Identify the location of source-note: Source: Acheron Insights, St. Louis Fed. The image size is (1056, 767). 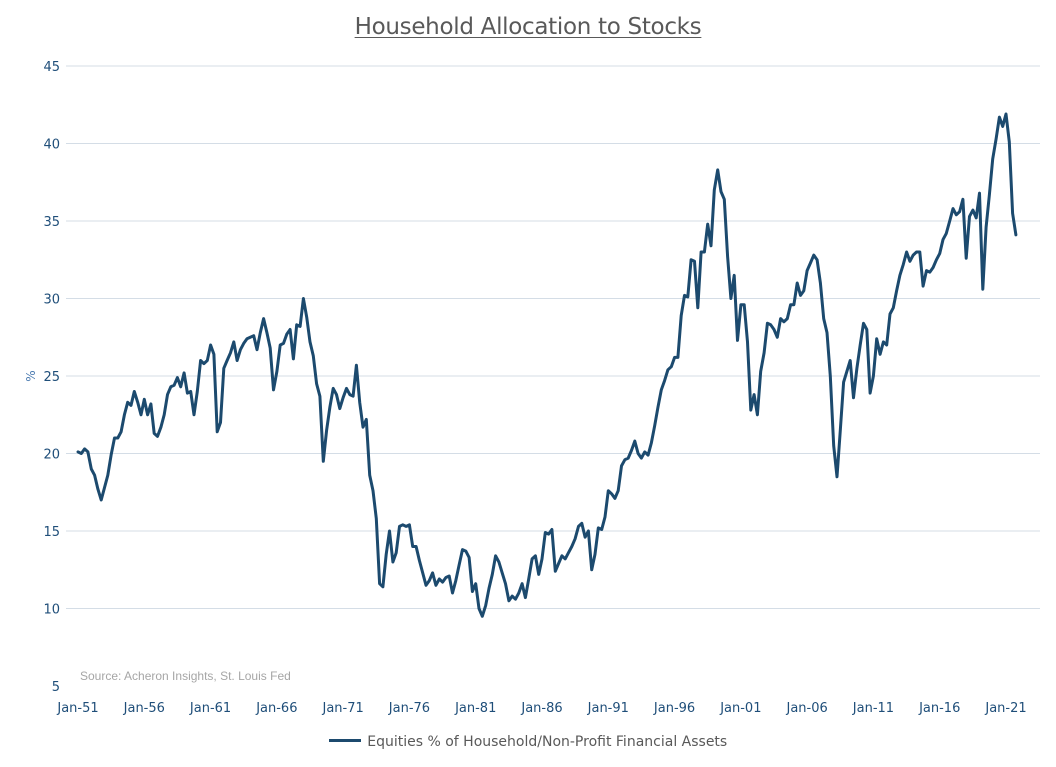
(185, 676).